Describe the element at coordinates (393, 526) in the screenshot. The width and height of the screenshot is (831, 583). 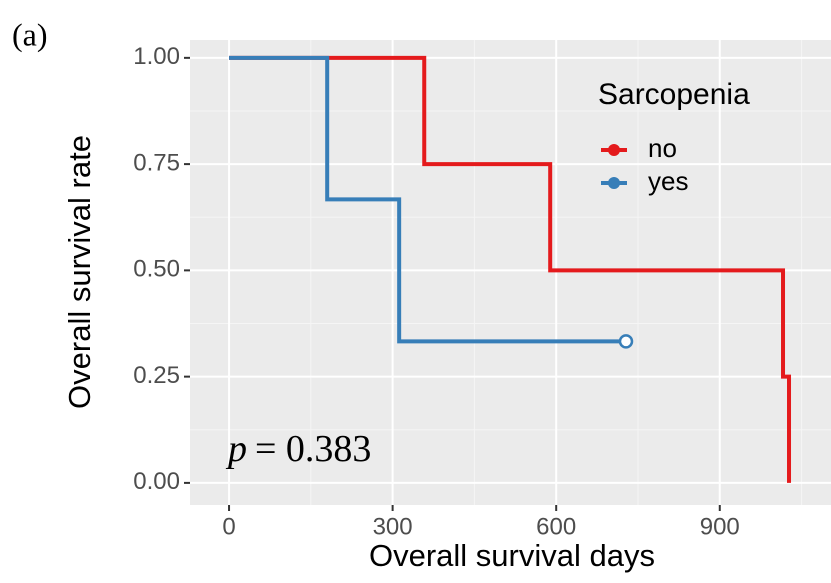
I see `x-tick-label: 300` at that location.